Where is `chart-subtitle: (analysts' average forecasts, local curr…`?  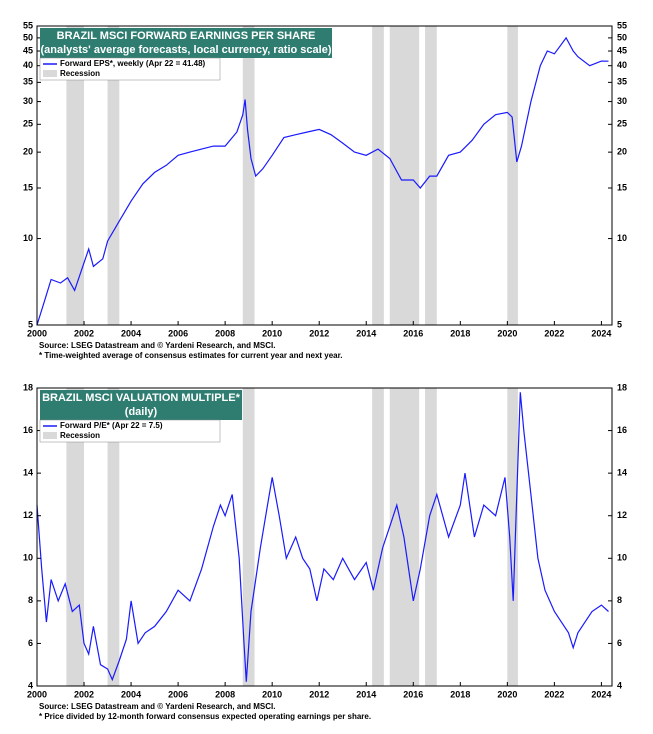
chart-subtitle: (analysts' average forecasts, local curr… is located at coordinates (185, 50).